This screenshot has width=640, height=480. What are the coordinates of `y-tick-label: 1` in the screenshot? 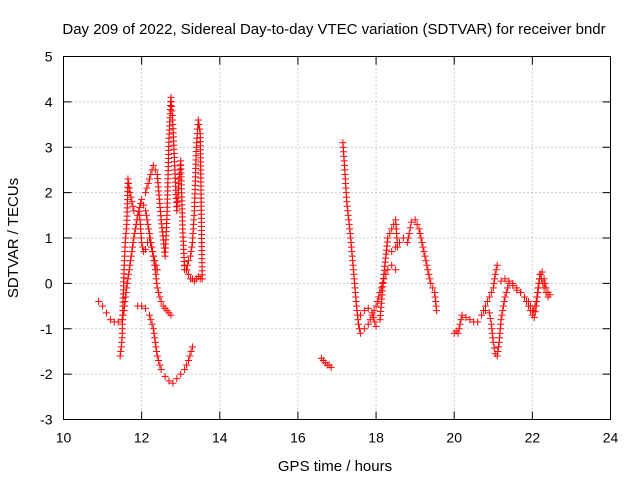 It's located at (49, 238).